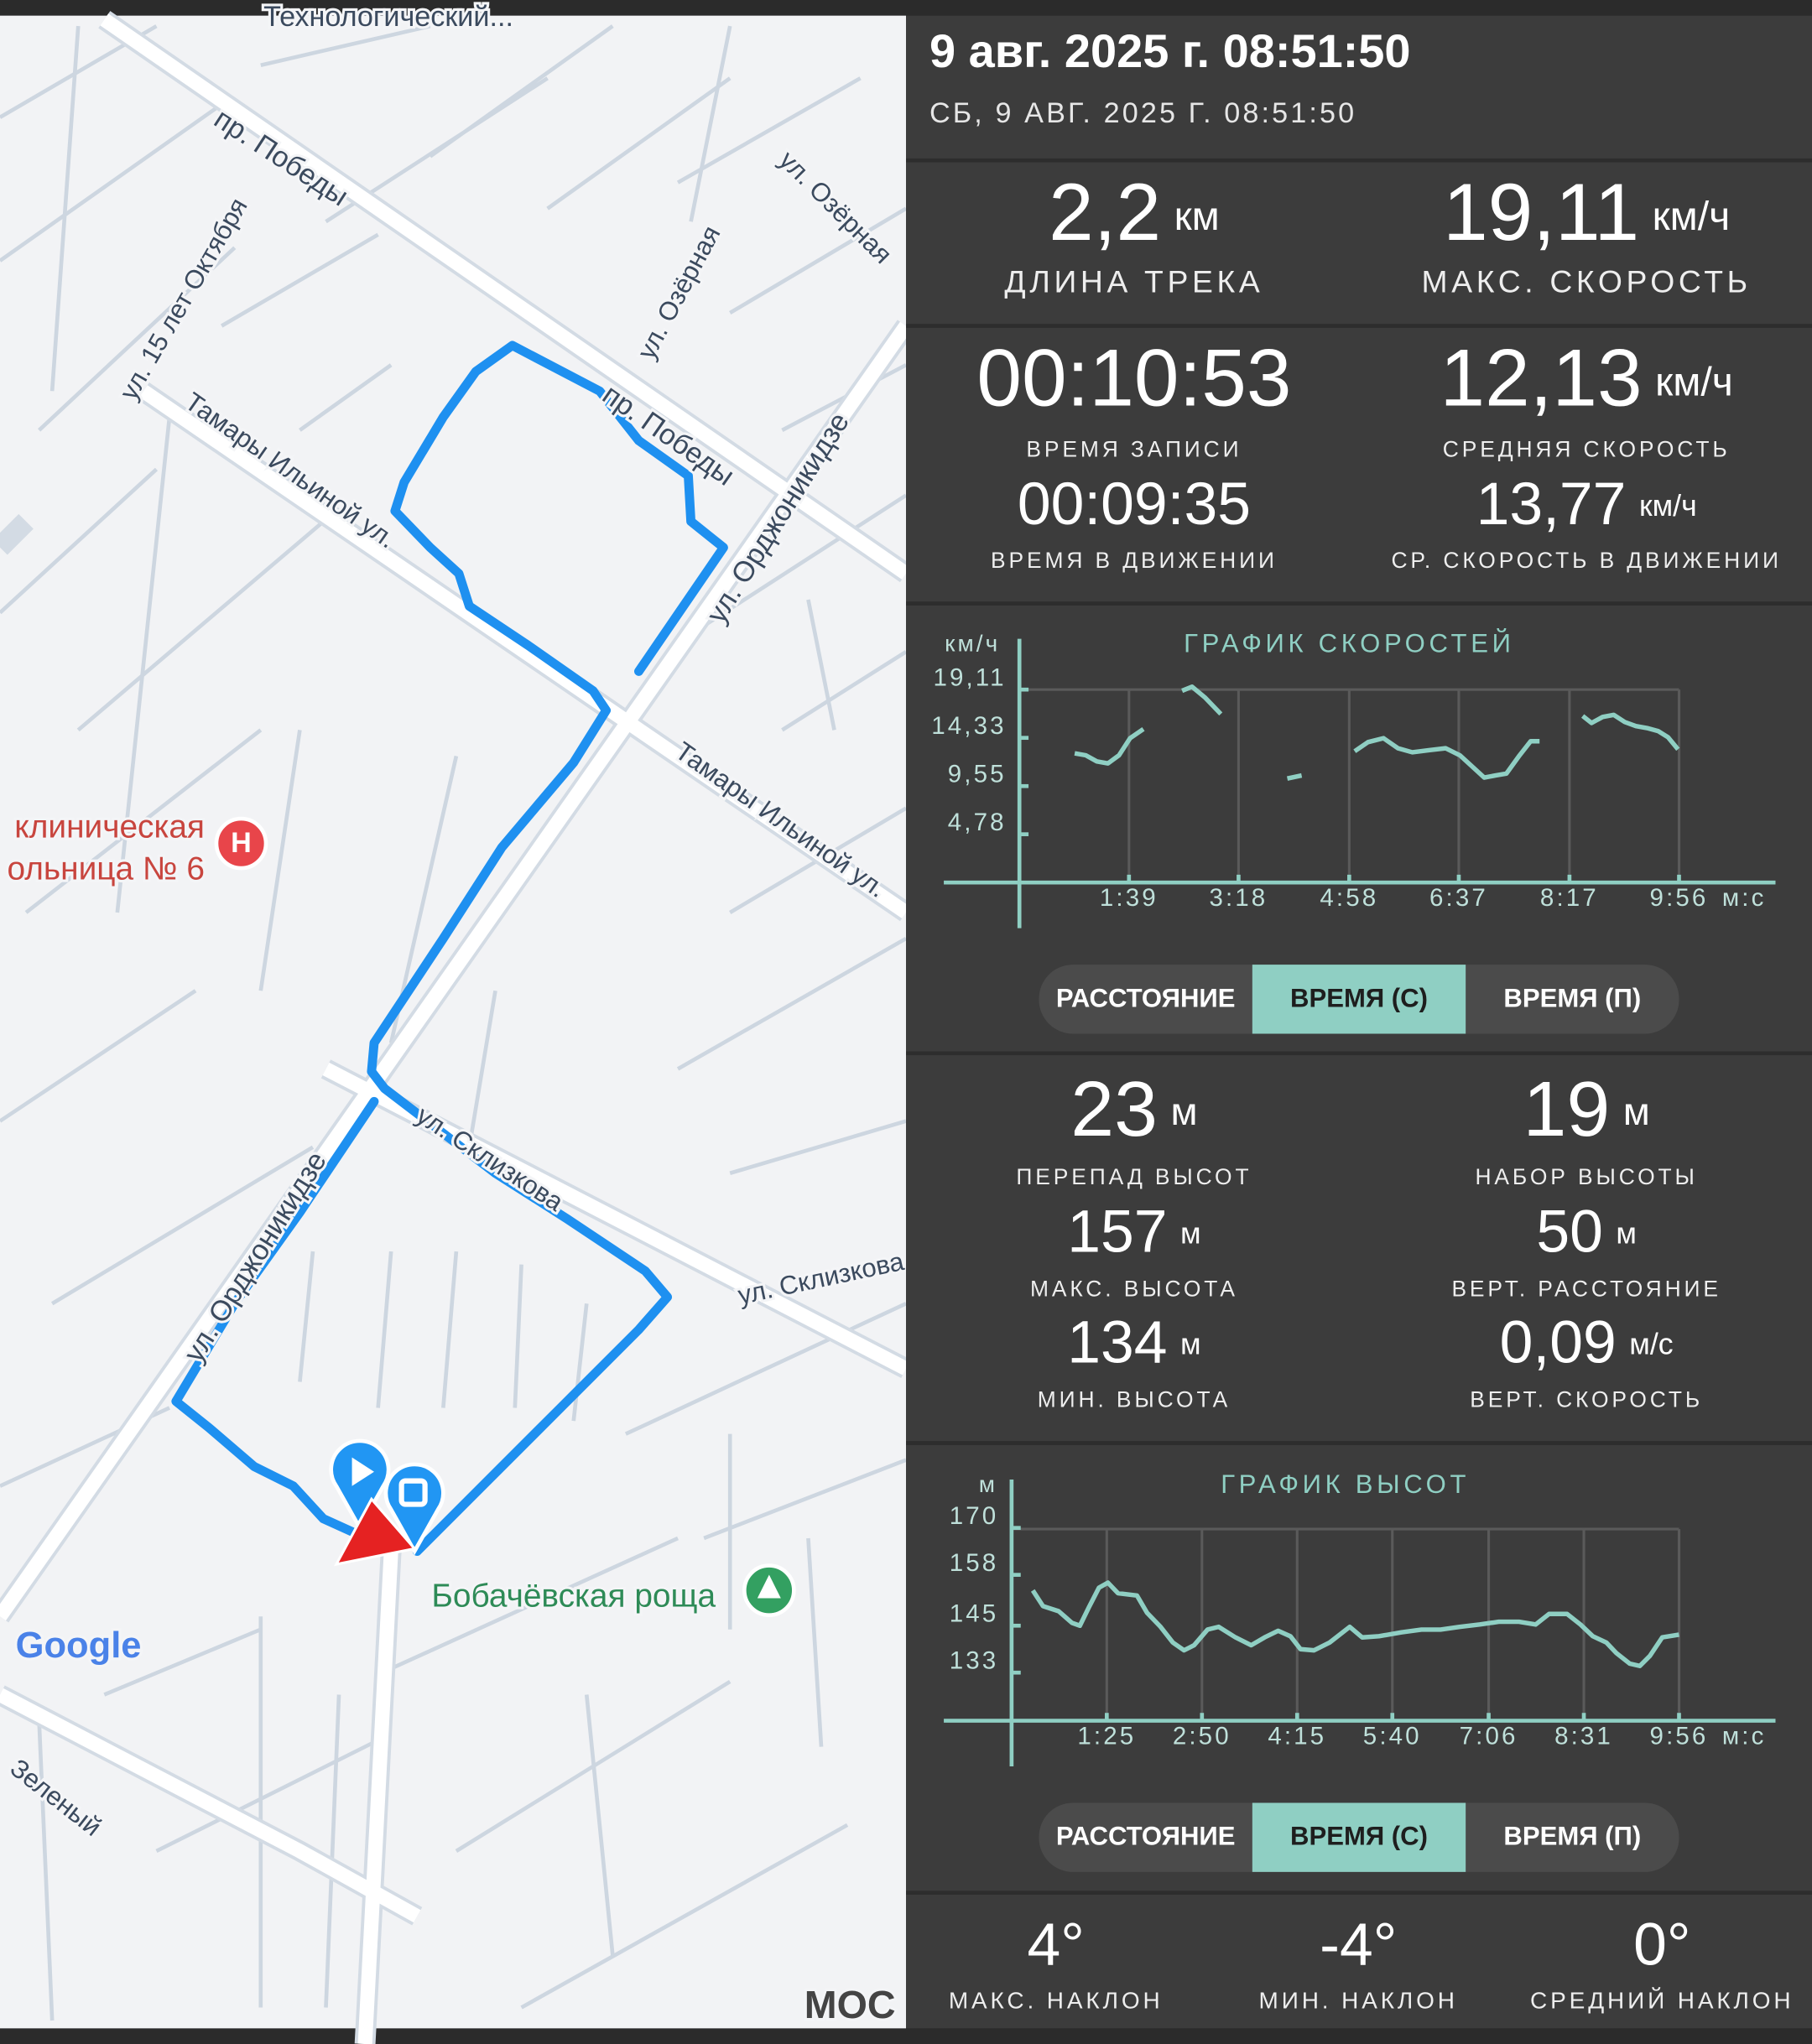 The width and height of the screenshot is (1812, 2044). I want to click on stat-value: 157 м, so click(1133, 1231).